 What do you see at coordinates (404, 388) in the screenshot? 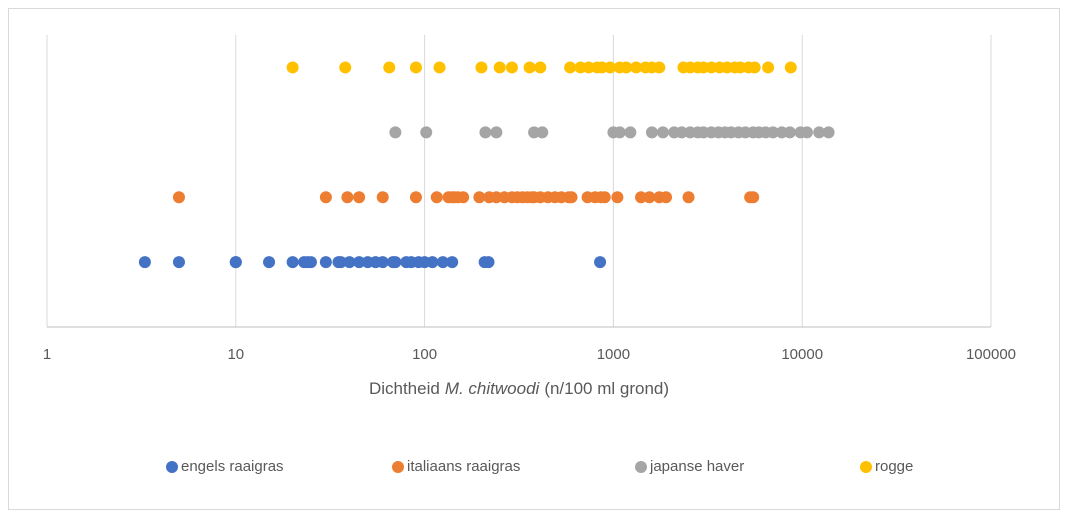
I see `x-axis-label-part: Dichtheid` at bounding box center [404, 388].